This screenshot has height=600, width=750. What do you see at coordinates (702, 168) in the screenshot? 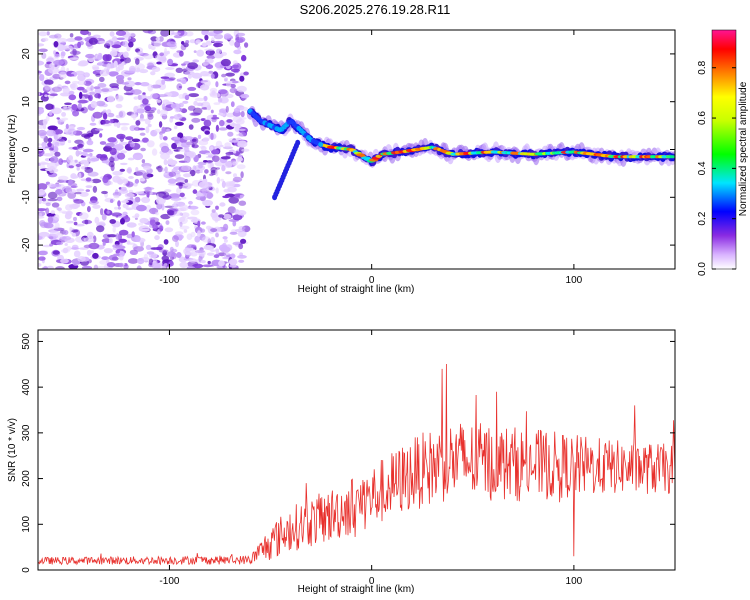
I see `colorbar-tick-label: 0.4` at bounding box center [702, 168].